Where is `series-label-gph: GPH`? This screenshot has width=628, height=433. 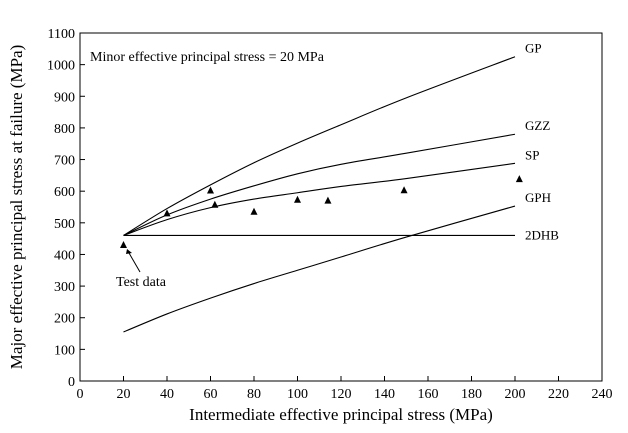
series-label-gph: GPH is located at coordinates (538, 197).